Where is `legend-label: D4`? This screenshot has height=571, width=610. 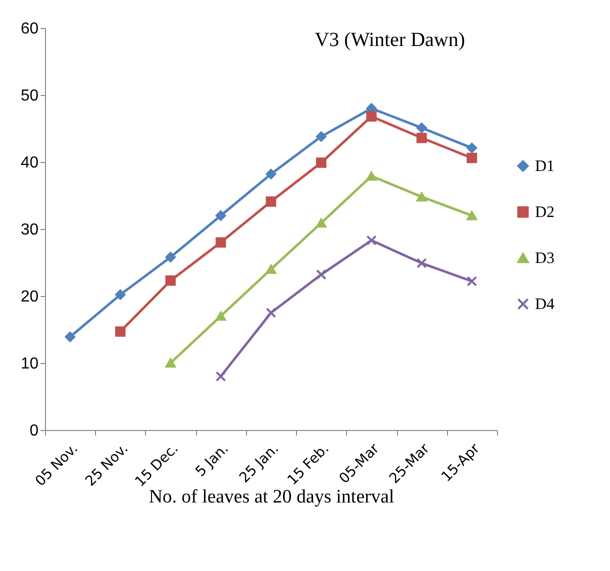
legend-label: D4 is located at coordinates (545, 304).